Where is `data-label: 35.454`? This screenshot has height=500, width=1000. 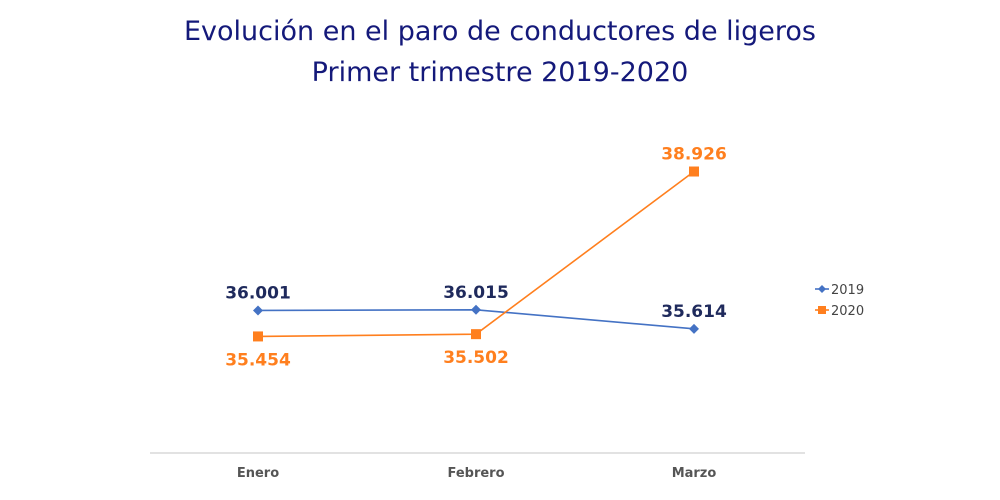 data-label: 35.454 is located at coordinates (258, 360).